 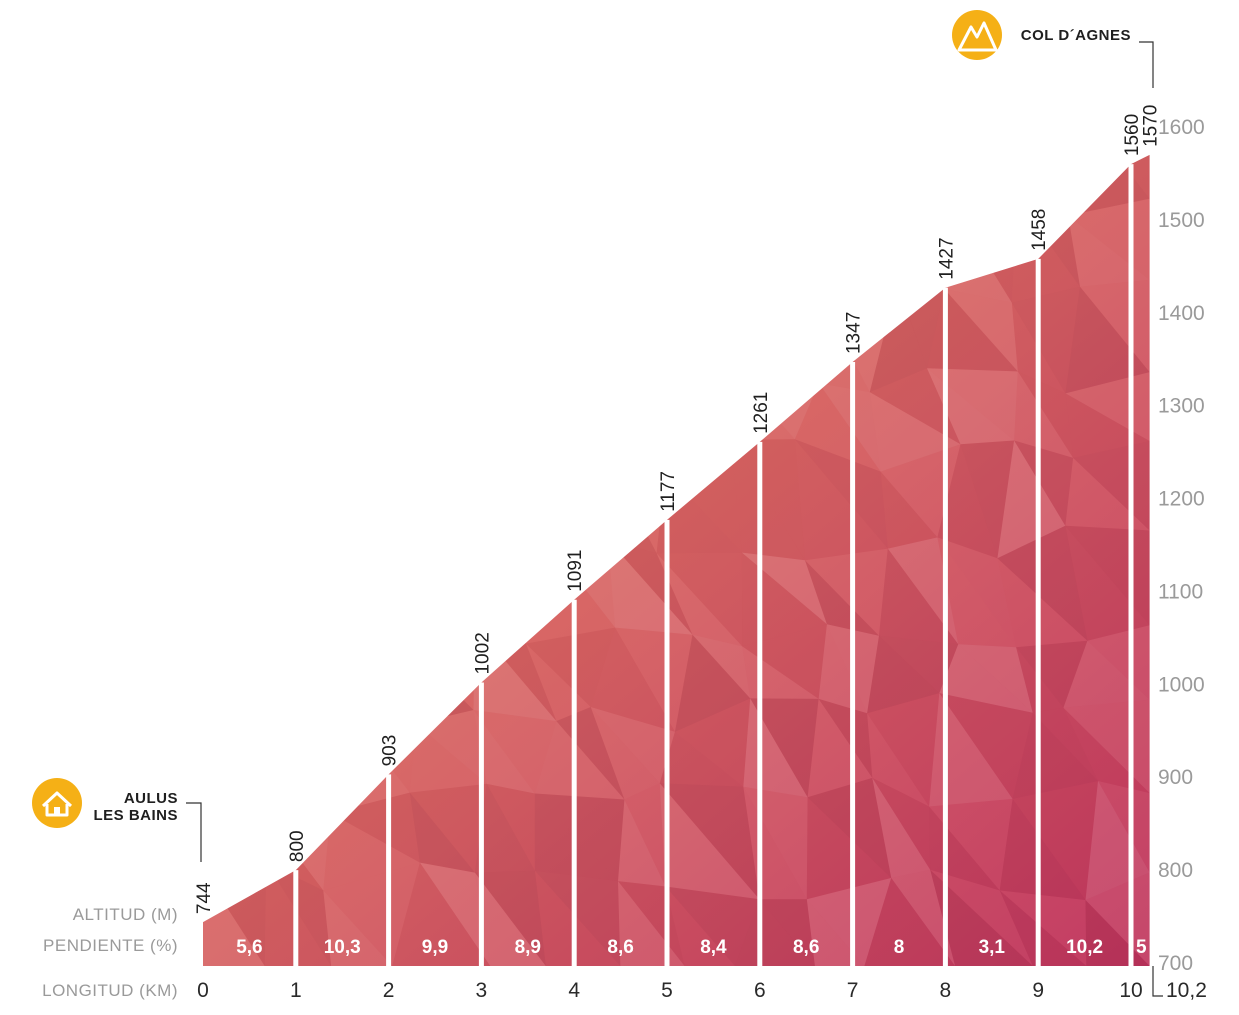 What do you see at coordinates (204, 898) in the screenshot?
I see `altitude-label: 744` at bounding box center [204, 898].